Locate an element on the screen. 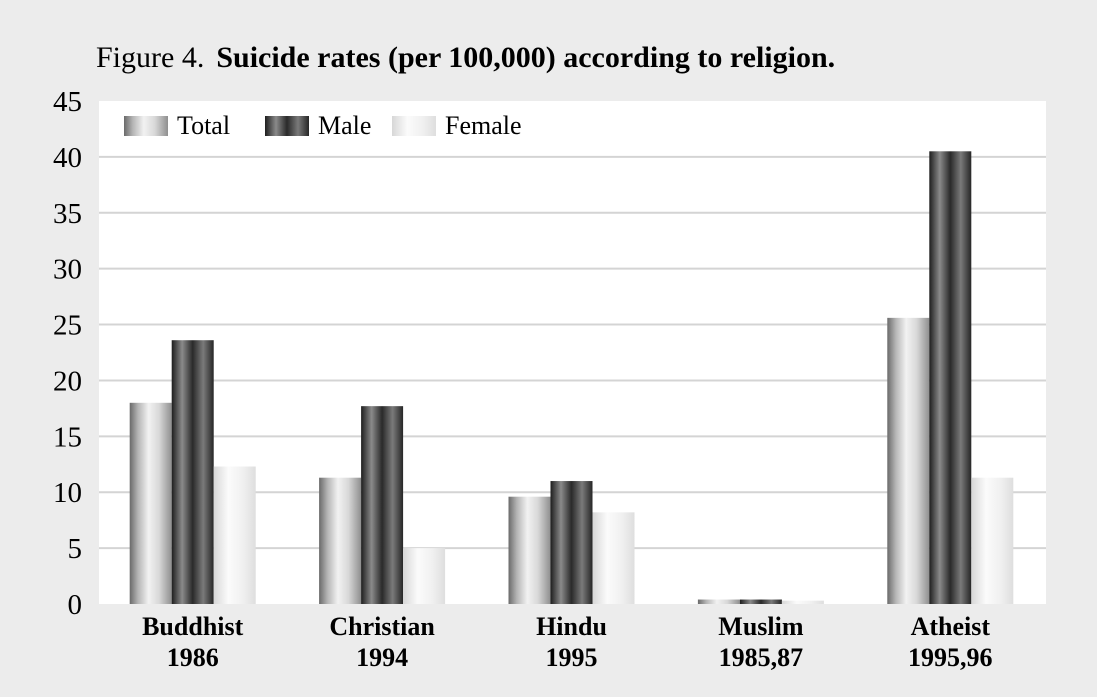 This screenshot has height=697, width=1097. y-tick-label: 45 is located at coordinates (67, 102).